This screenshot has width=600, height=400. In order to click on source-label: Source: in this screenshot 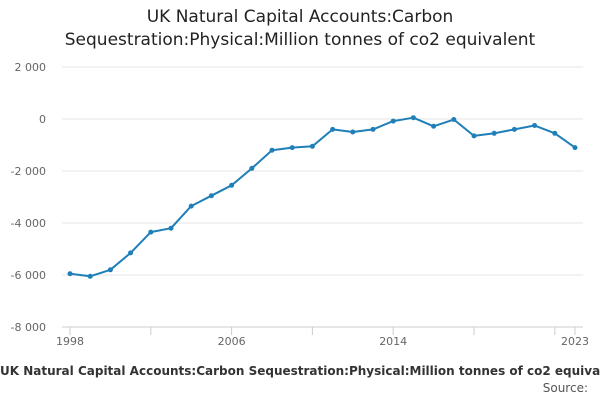, I will do `click(565, 388)`.